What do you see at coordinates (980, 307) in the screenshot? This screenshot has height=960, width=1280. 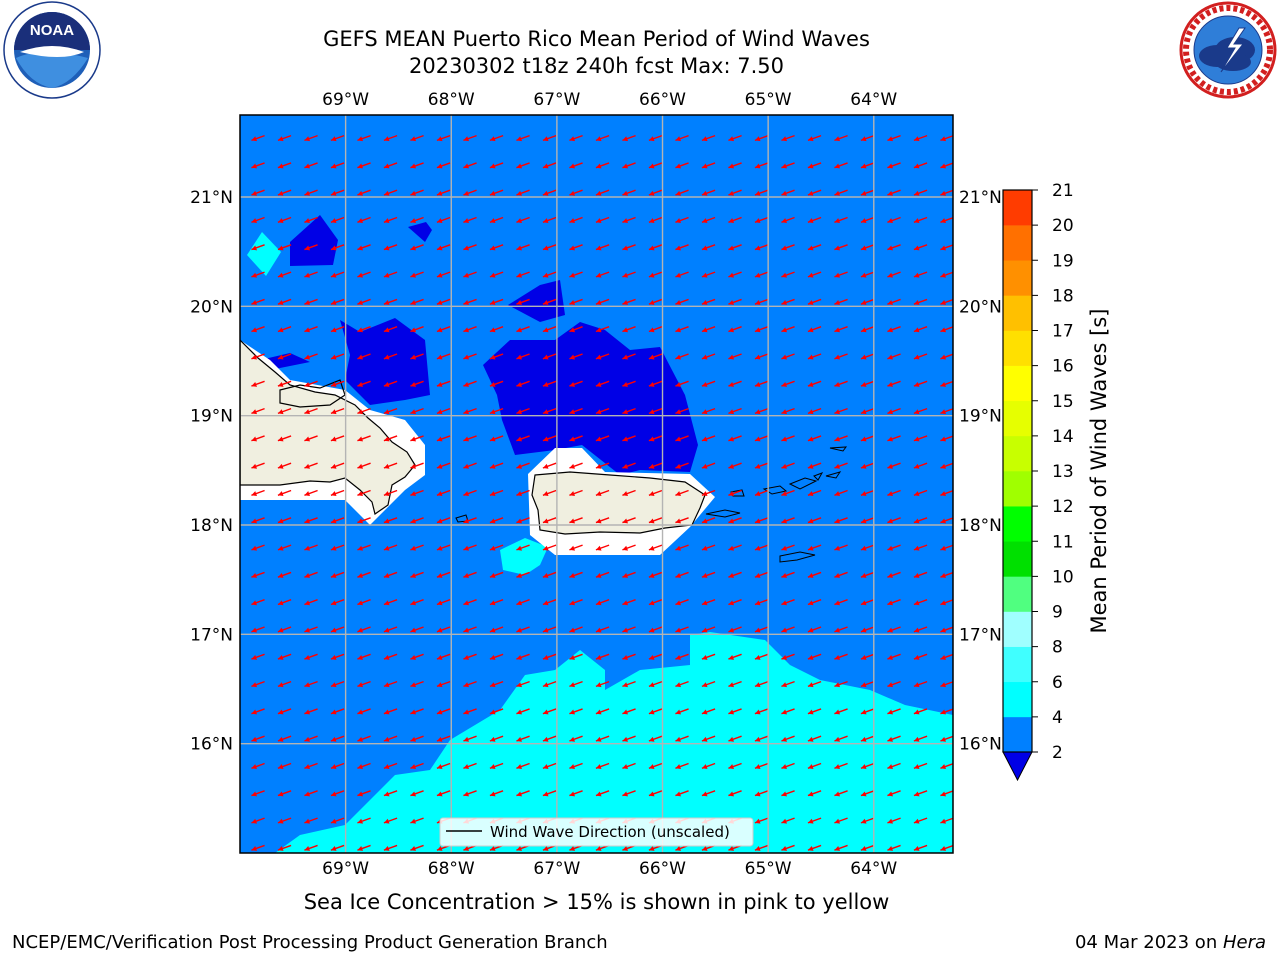 I see `lat-tick-right-1: 20°N` at bounding box center [980, 307].